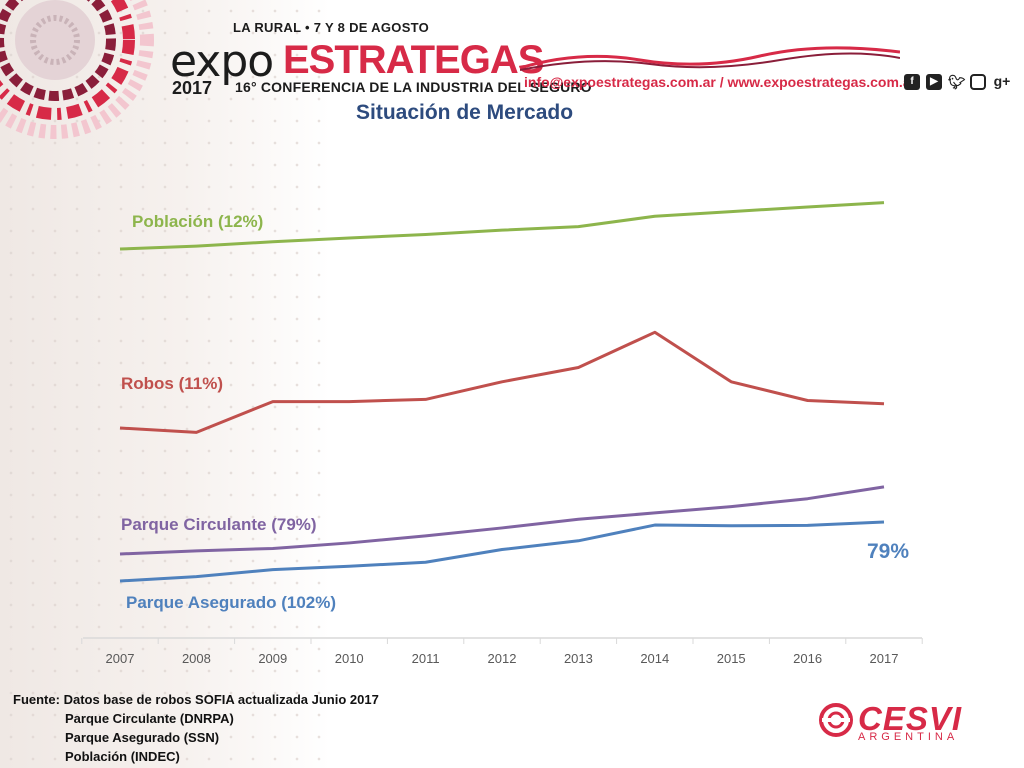 This screenshot has width=1024, height=768. I want to click on social-links: f ▶ 🐦︎ g+, so click(958, 82).